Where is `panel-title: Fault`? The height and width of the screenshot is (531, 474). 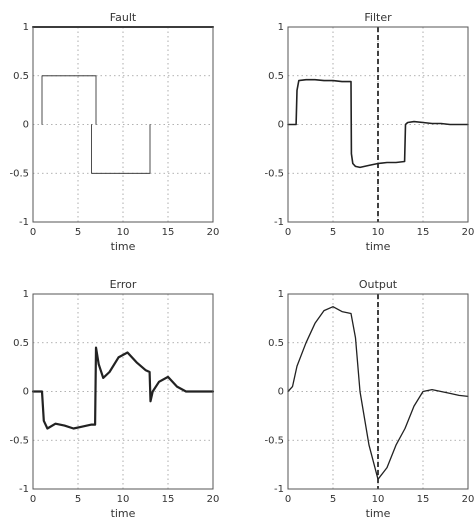 panel-title: Fault is located at coordinates (123, 17).